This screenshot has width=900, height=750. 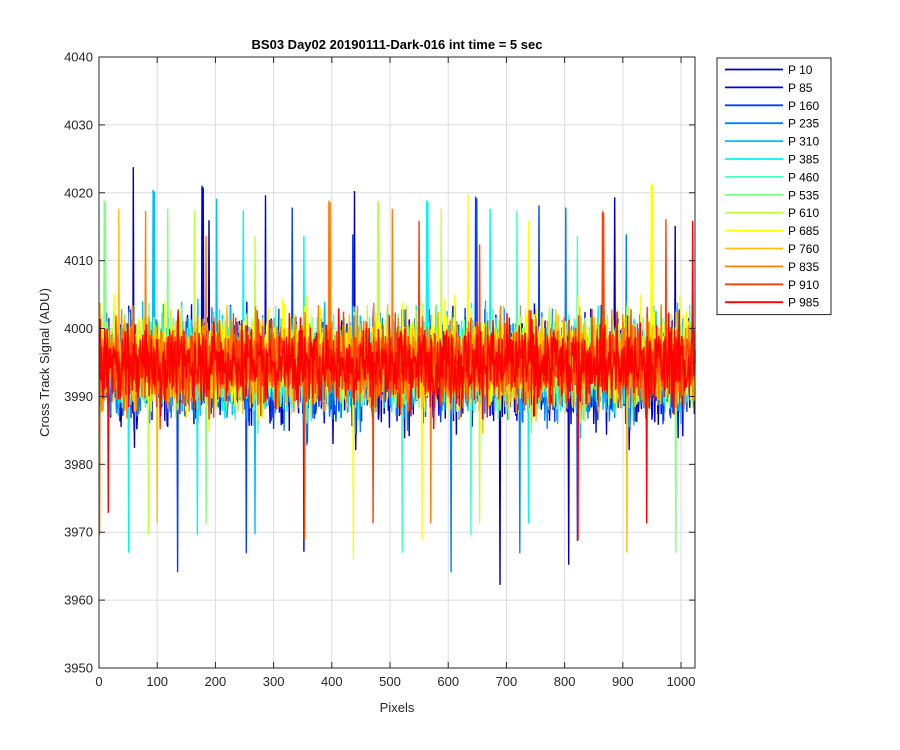 What do you see at coordinates (78, 600) in the screenshot?
I see `y-tick-label: 3960` at bounding box center [78, 600].